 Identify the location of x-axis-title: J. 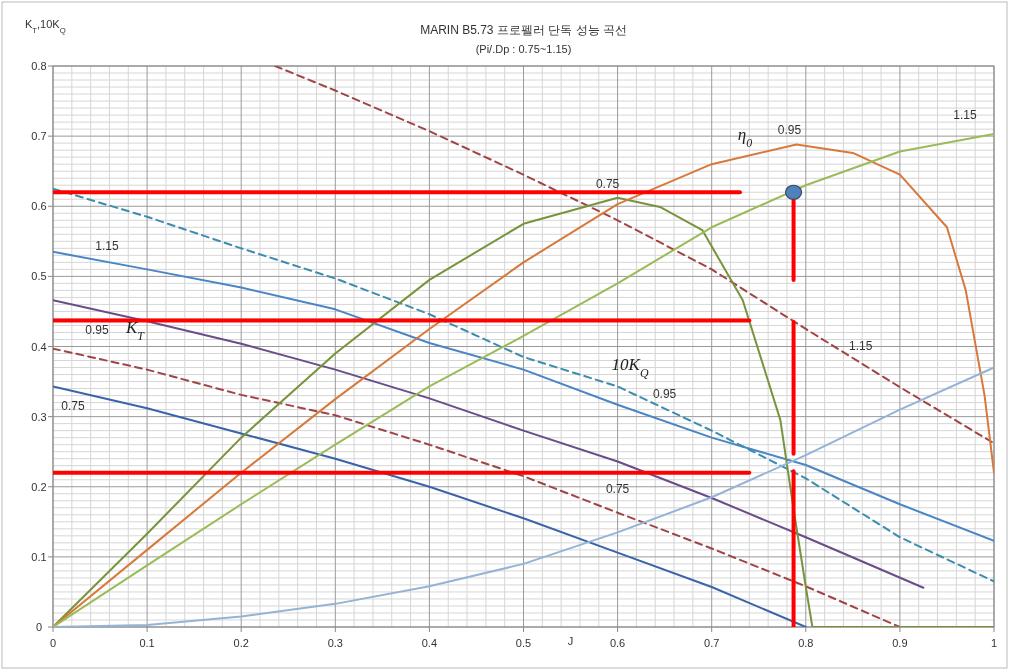
(570, 641).